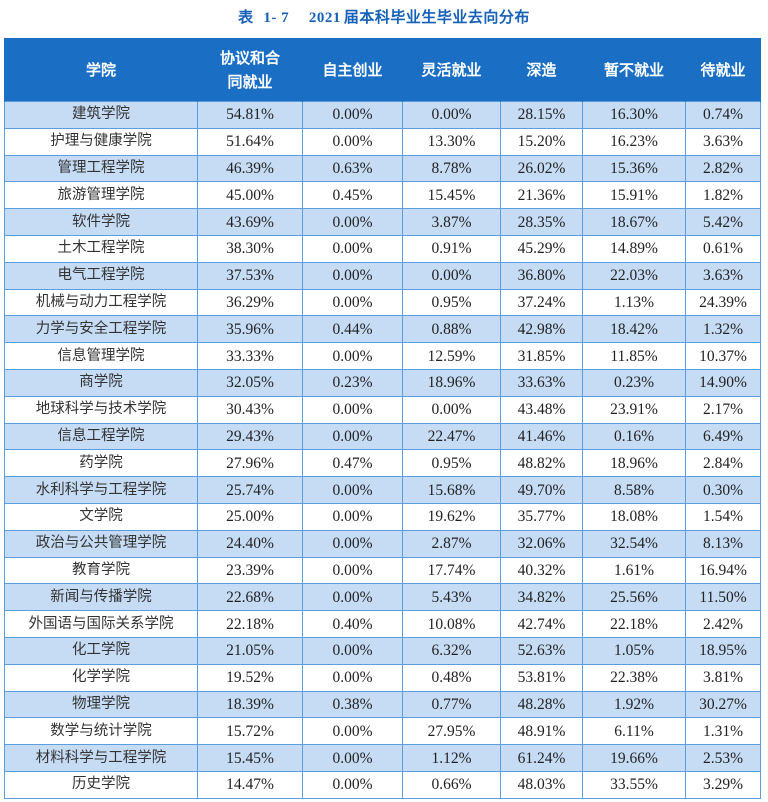  I want to click on cell-self-employment: 0.23%, so click(352, 382).